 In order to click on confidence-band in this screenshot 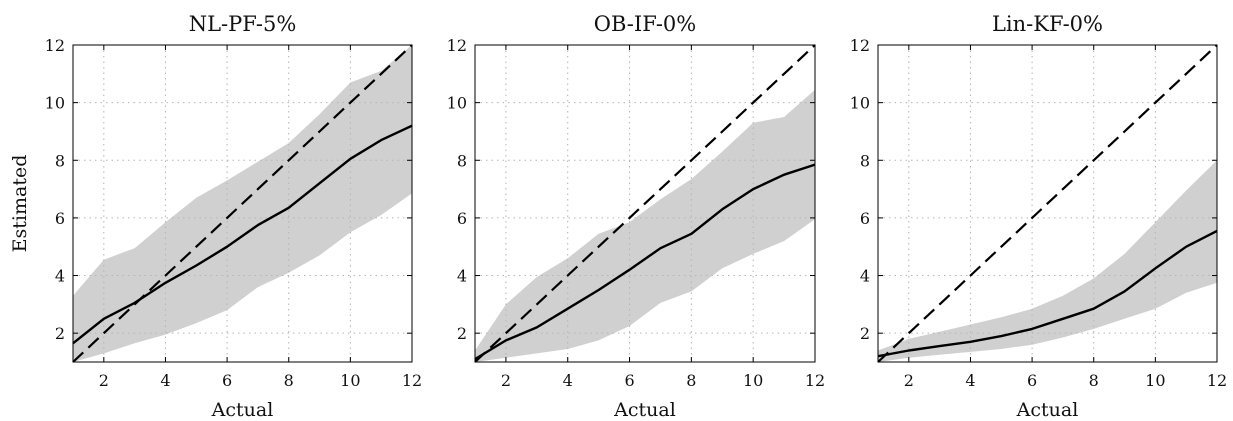, I will do `click(1047, 261)`.